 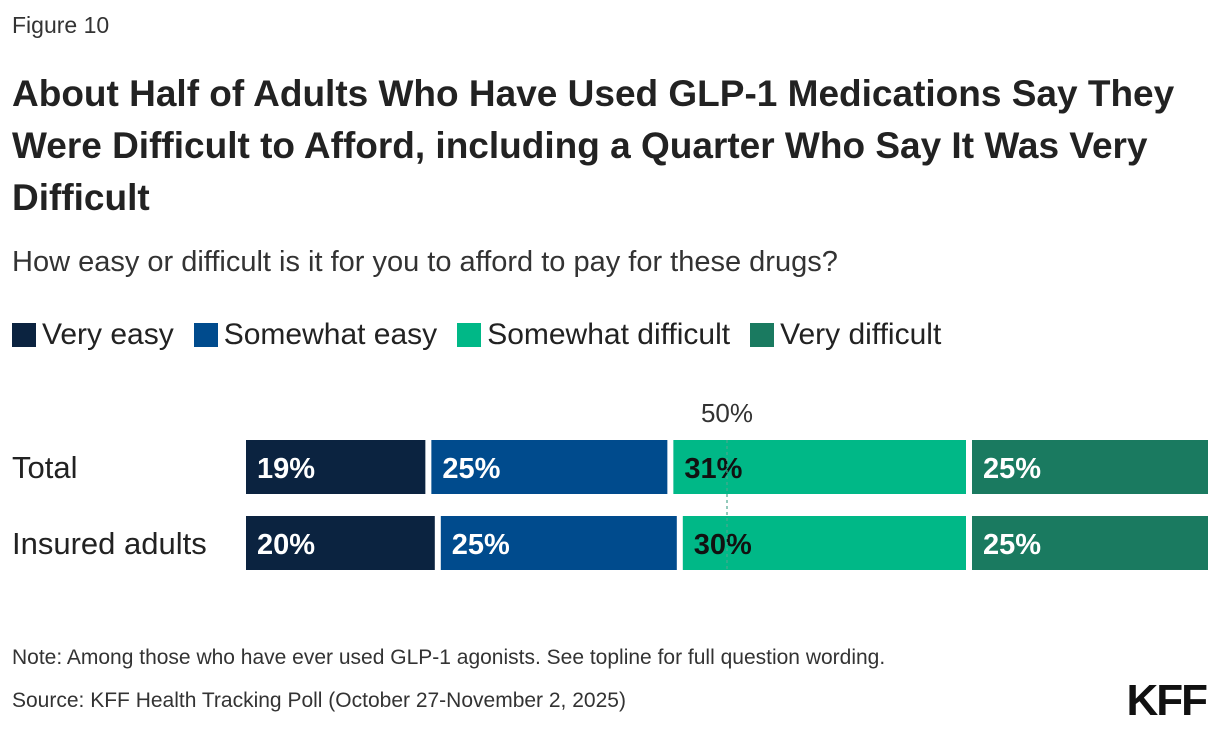 What do you see at coordinates (108, 334) in the screenshot?
I see `legend-label: Very easy` at bounding box center [108, 334].